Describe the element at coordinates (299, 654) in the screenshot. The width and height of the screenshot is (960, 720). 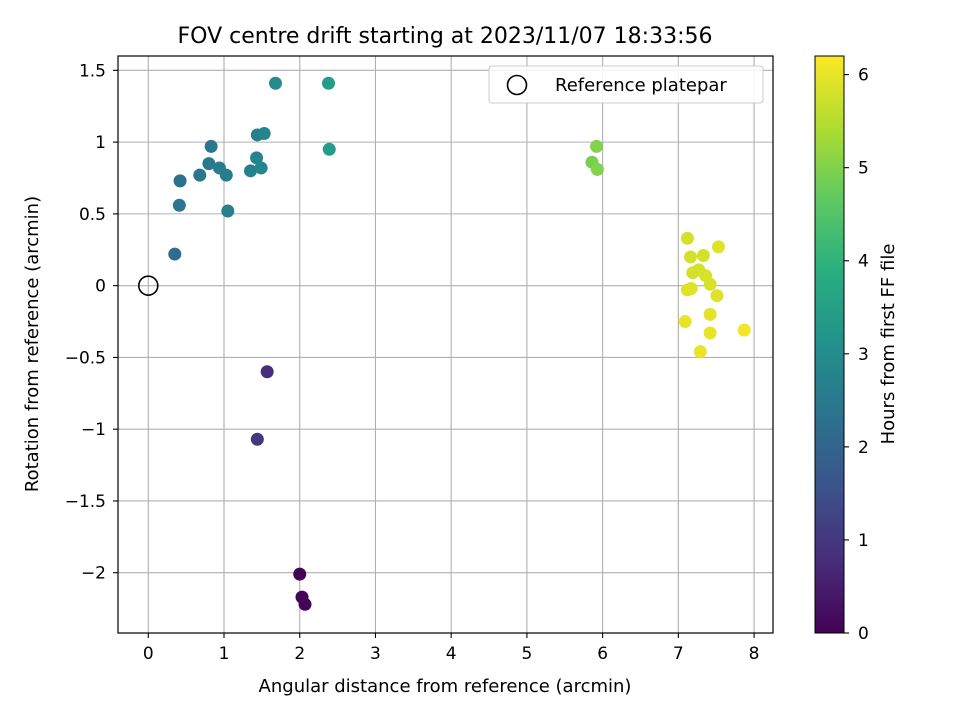
I see `x-tick-label: 2` at that location.